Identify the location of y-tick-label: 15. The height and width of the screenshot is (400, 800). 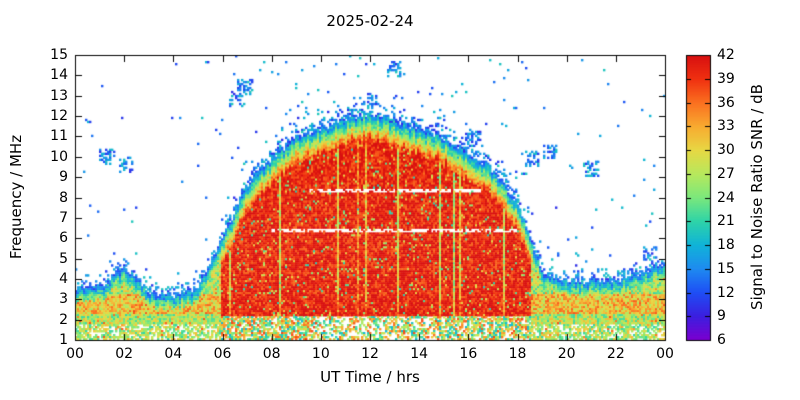
(59, 55).